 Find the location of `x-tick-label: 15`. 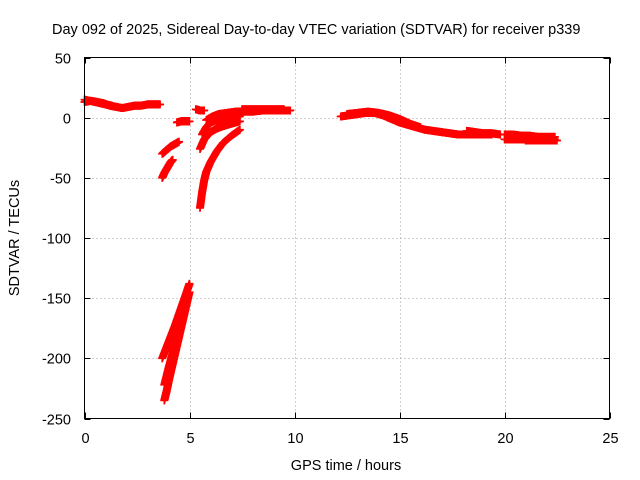

x-tick-label: 15 is located at coordinates (400, 439).